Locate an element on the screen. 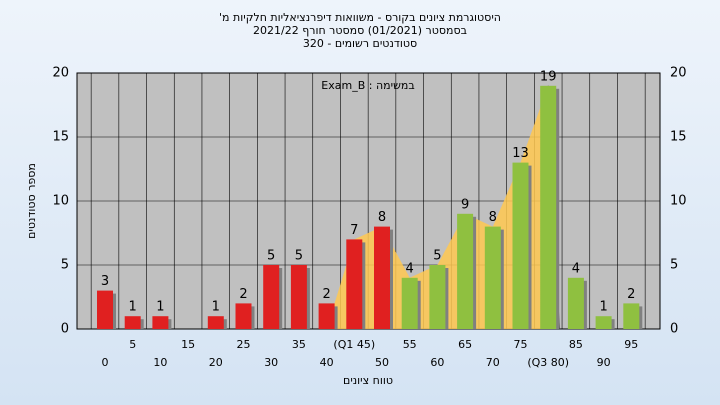 The width and height of the screenshot is (720, 405). x-tick-label: 65 is located at coordinates (465, 344).